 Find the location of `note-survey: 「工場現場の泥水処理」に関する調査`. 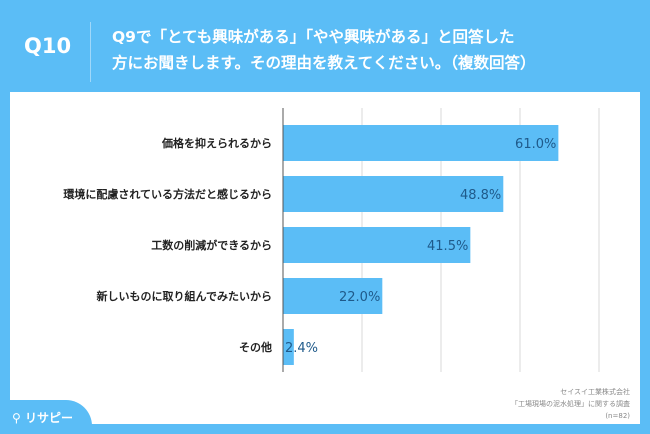

note-survey: 「工場現場の泥水処理」に関する調査 is located at coordinates (570, 404).